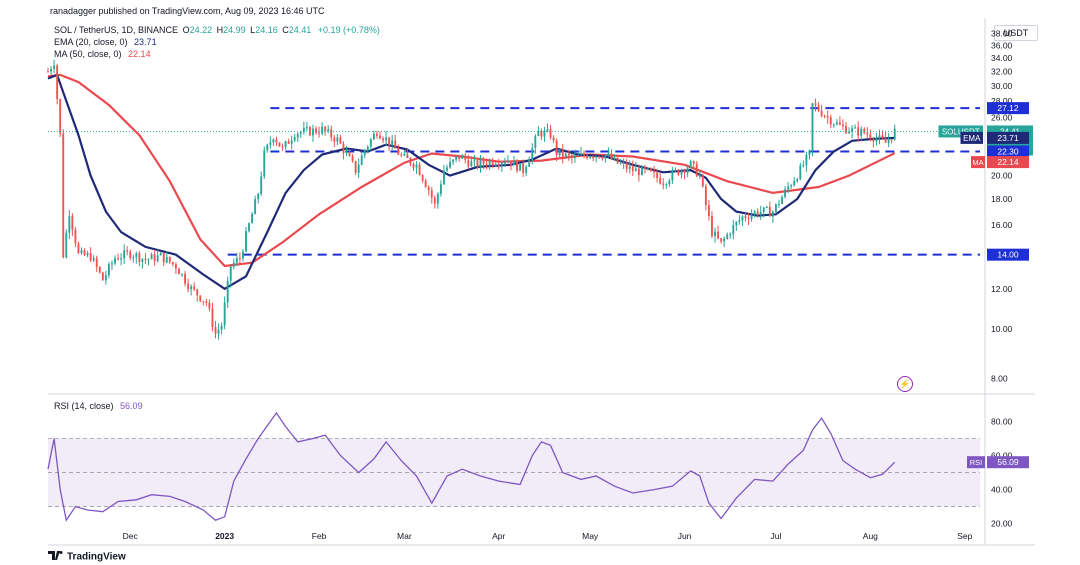 Image resolution: width=1080 pixels, height=565 pixels. I want to click on lightning-icon: ⚡, so click(905, 384).